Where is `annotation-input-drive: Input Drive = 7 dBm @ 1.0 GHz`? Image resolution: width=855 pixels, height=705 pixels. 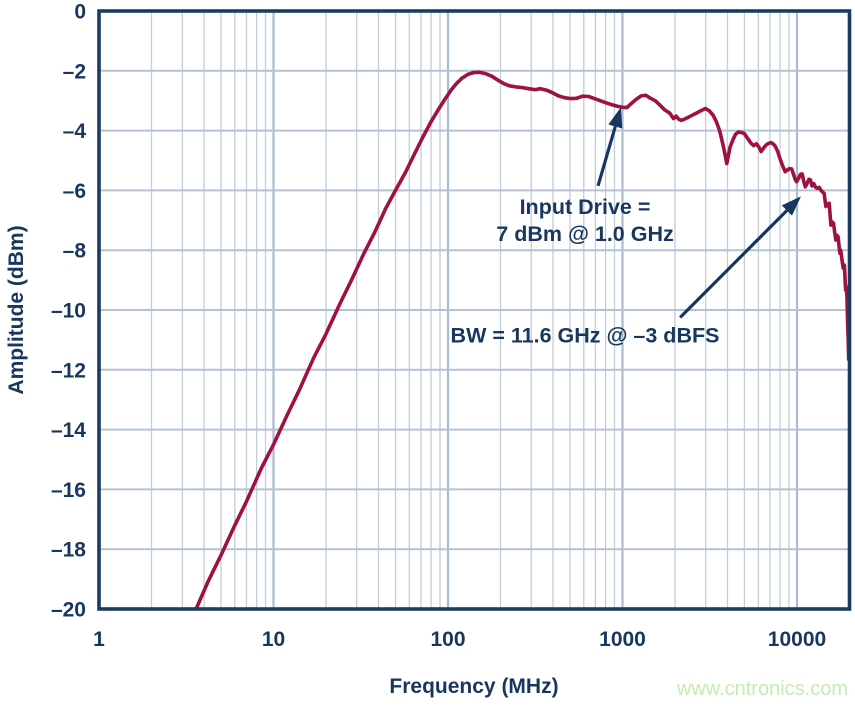 annotation-input-drive: Input Drive = 7 dBm @ 1.0 GHz is located at coordinates (584, 221).